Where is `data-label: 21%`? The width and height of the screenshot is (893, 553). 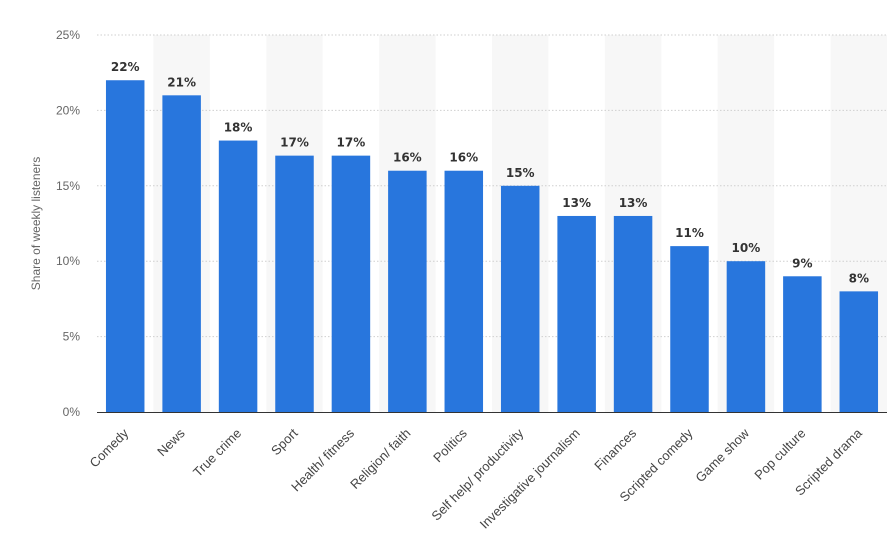 data-label: 21% is located at coordinates (181, 82).